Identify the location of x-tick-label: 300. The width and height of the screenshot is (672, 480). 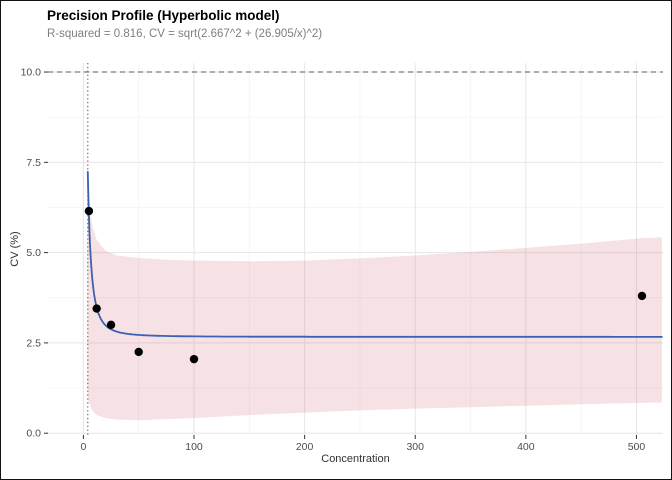
(415, 447).